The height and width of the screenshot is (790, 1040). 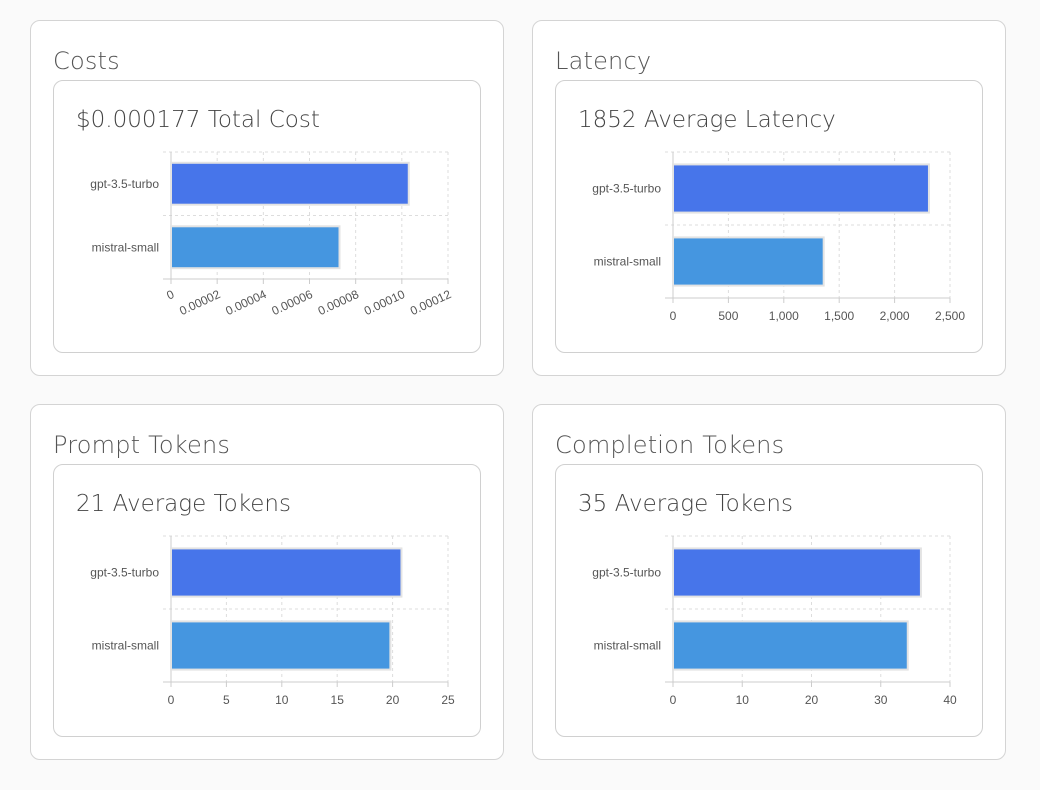 What do you see at coordinates (670, 445) in the screenshot?
I see `panel-title: Completion Tokens` at bounding box center [670, 445].